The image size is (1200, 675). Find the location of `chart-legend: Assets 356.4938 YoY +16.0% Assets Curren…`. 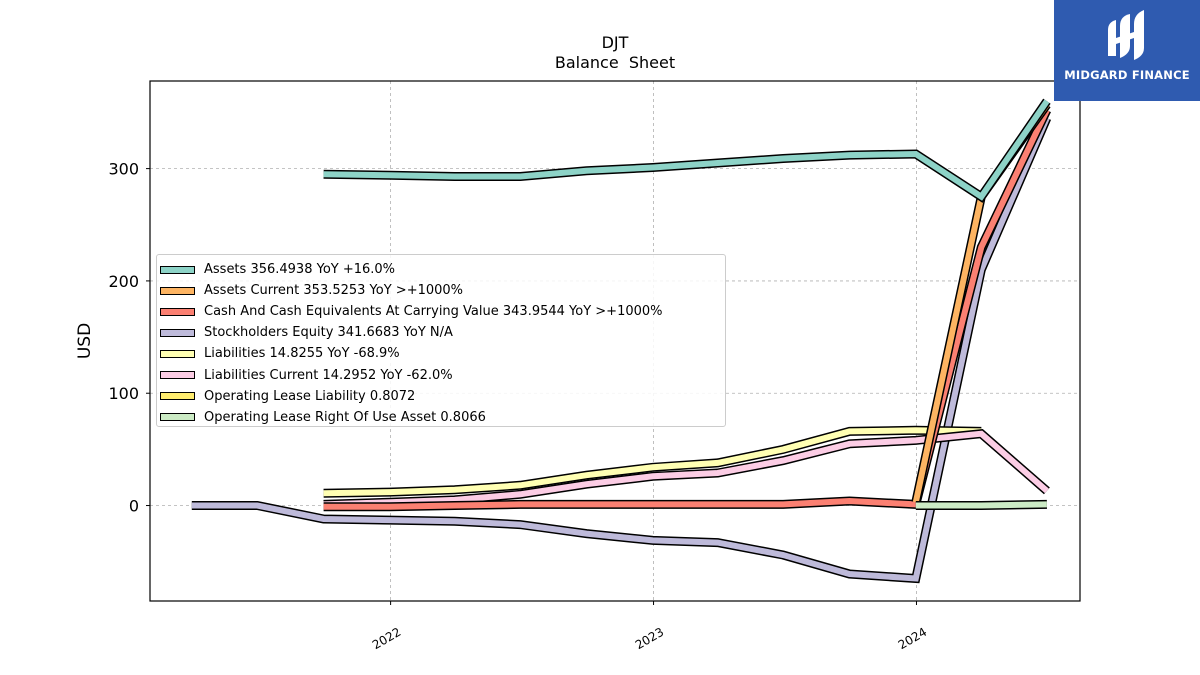

chart-legend: Assets 356.4938 YoY +16.0% Assets Curren… is located at coordinates (441, 340).